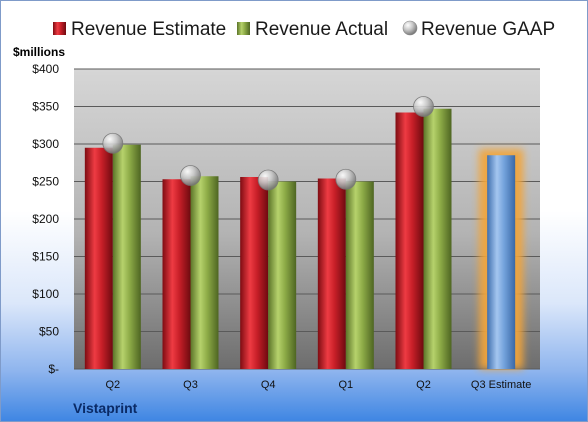 The image size is (588, 422). I want to click on x-tick-label: Q3 Estimate, so click(501, 385).